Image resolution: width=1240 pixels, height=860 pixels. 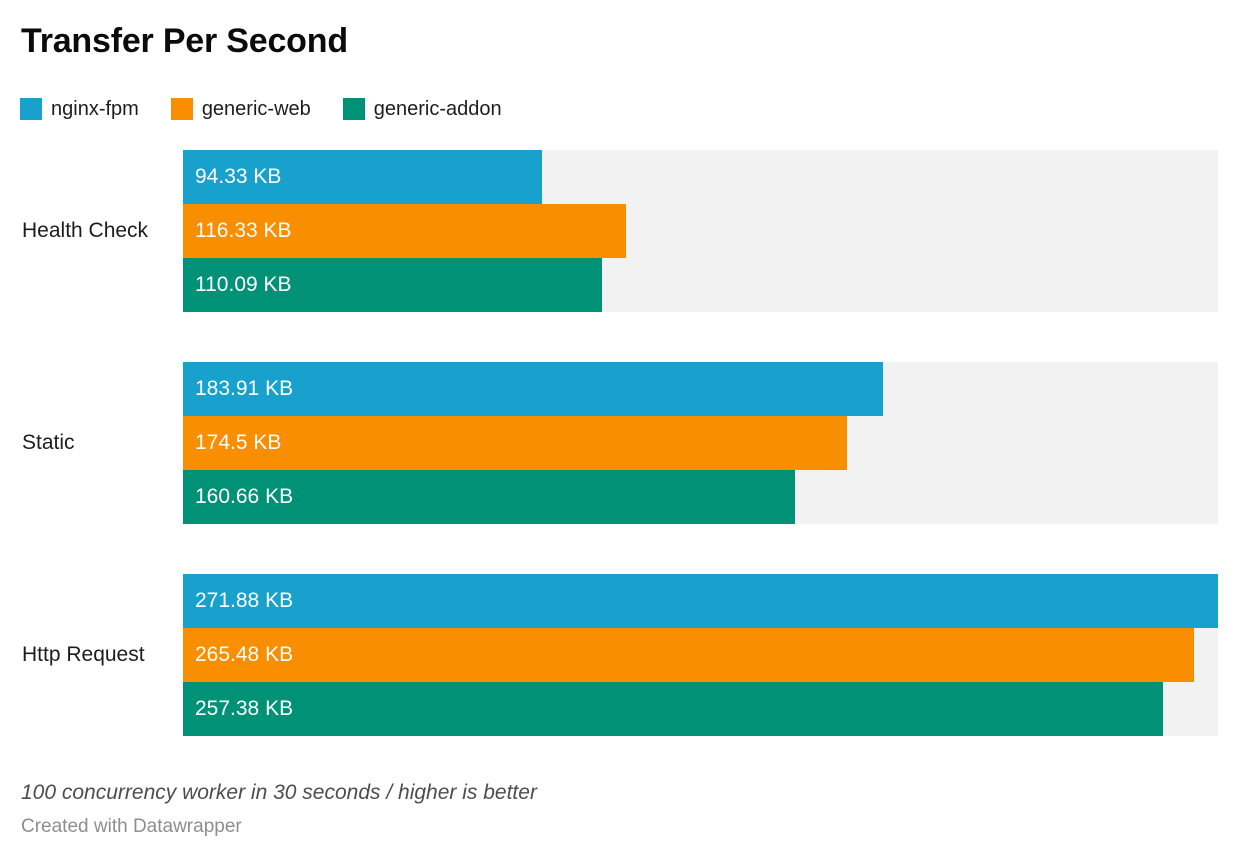 What do you see at coordinates (244, 388) in the screenshot?
I see `bar-value-label: 183.91 KB` at bounding box center [244, 388].